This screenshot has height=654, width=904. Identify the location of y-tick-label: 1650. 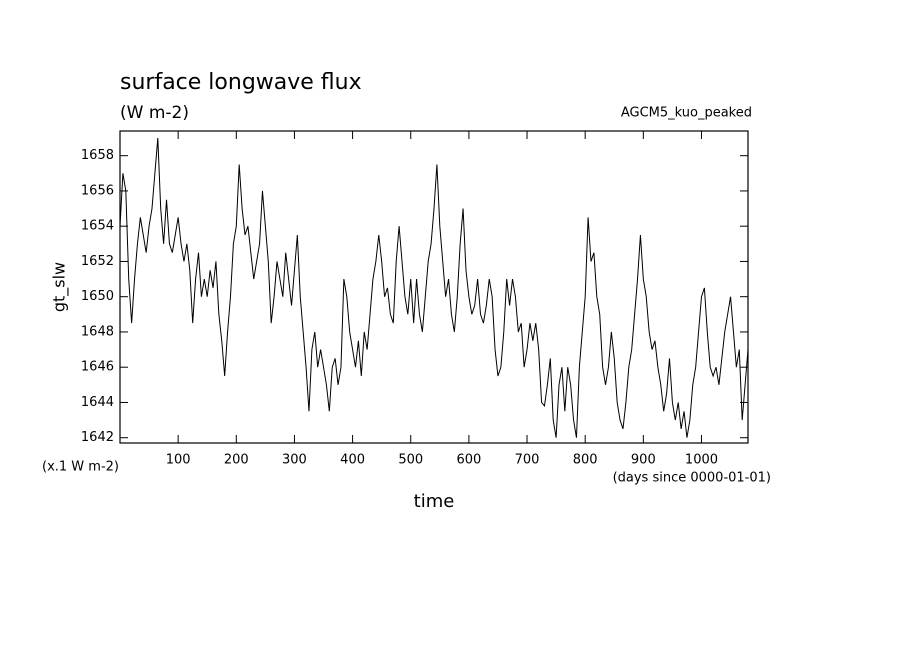
(97, 296).